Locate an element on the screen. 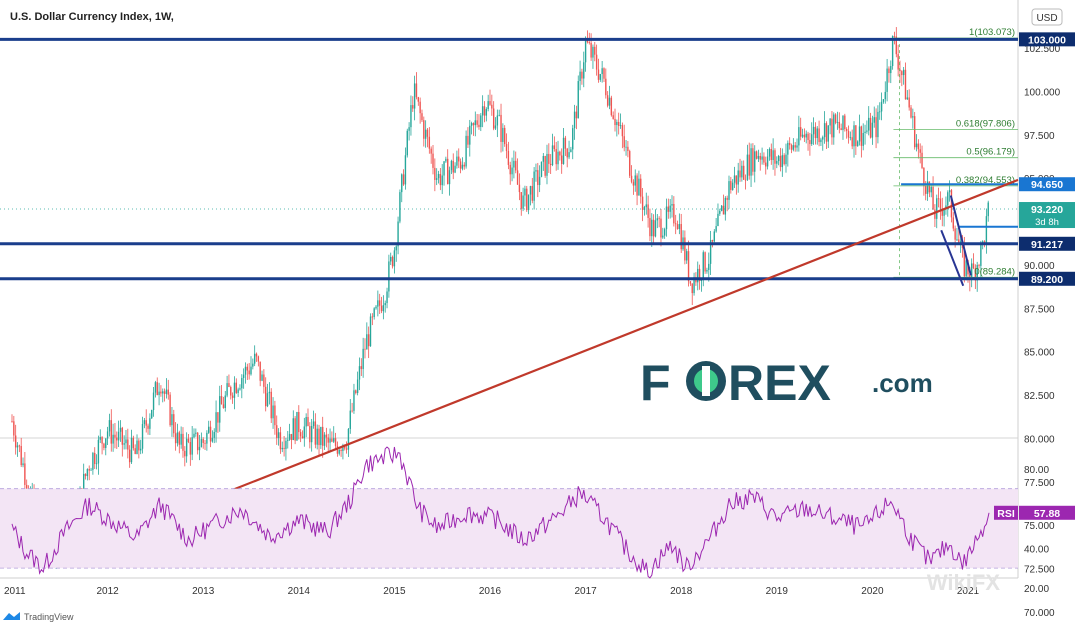  level-label: 103.000 is located at coordinates (1047, 40).